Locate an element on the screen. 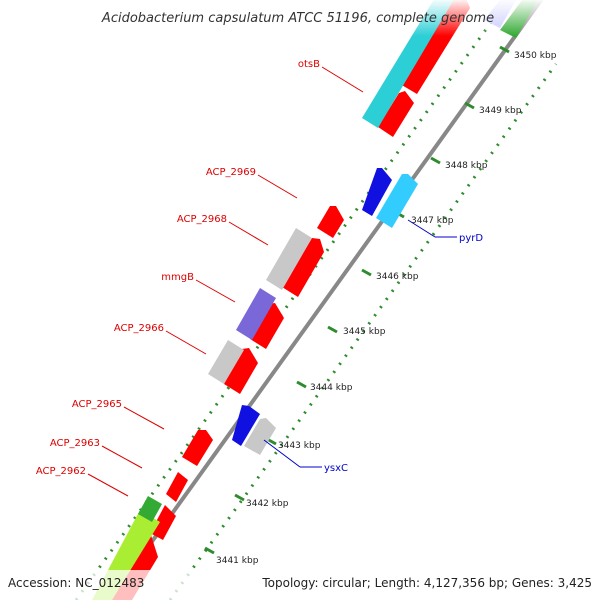 The image size is (600, 600). kbp-label: 3443 kbp is located at coordinates (299, 446).